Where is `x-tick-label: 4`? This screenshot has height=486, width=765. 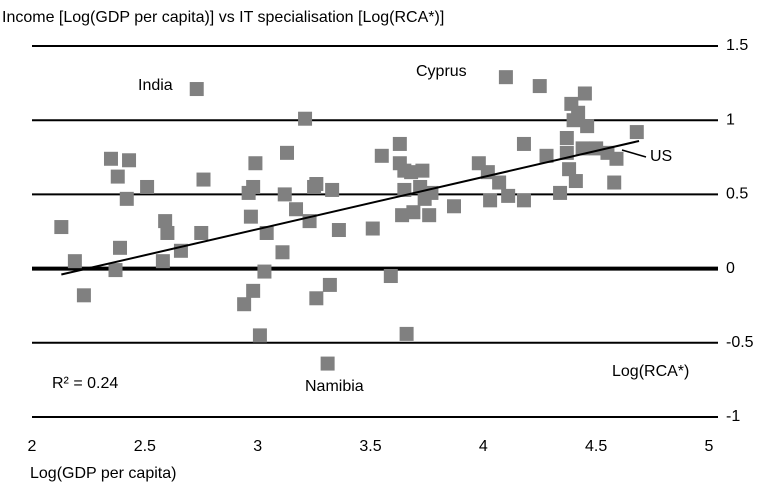 x-tick-label: 4 is located at coordinates (483, 446).